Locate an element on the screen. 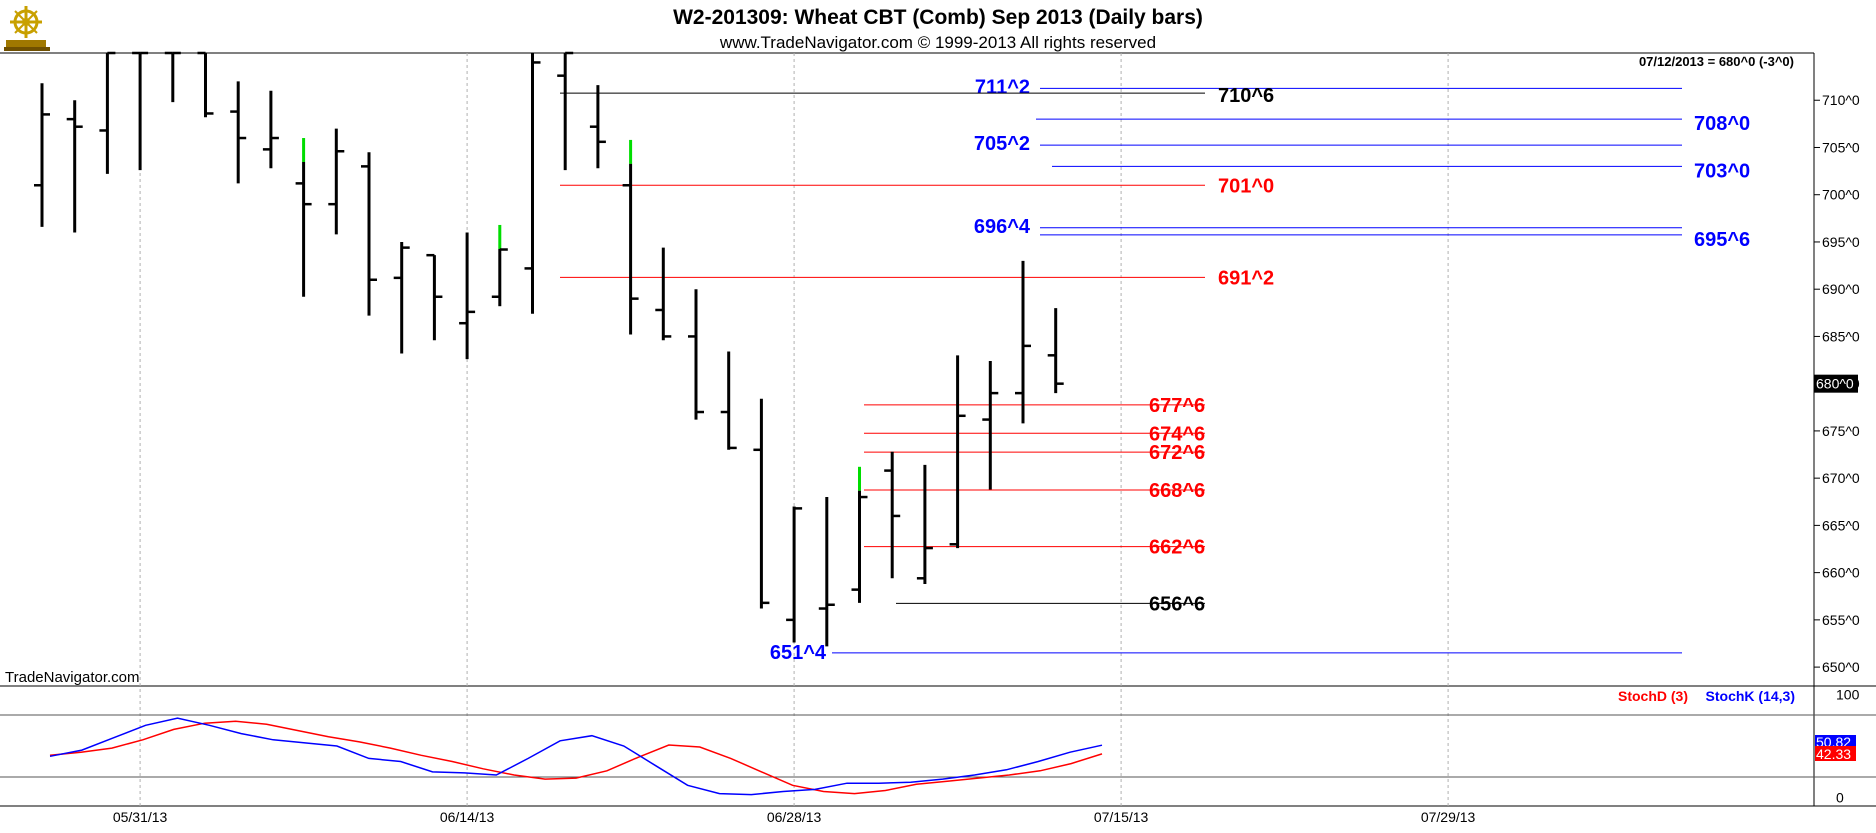 The height and width of the screenshot is (833, 1876). current-price-tag is located at coordinates (1836, 383).